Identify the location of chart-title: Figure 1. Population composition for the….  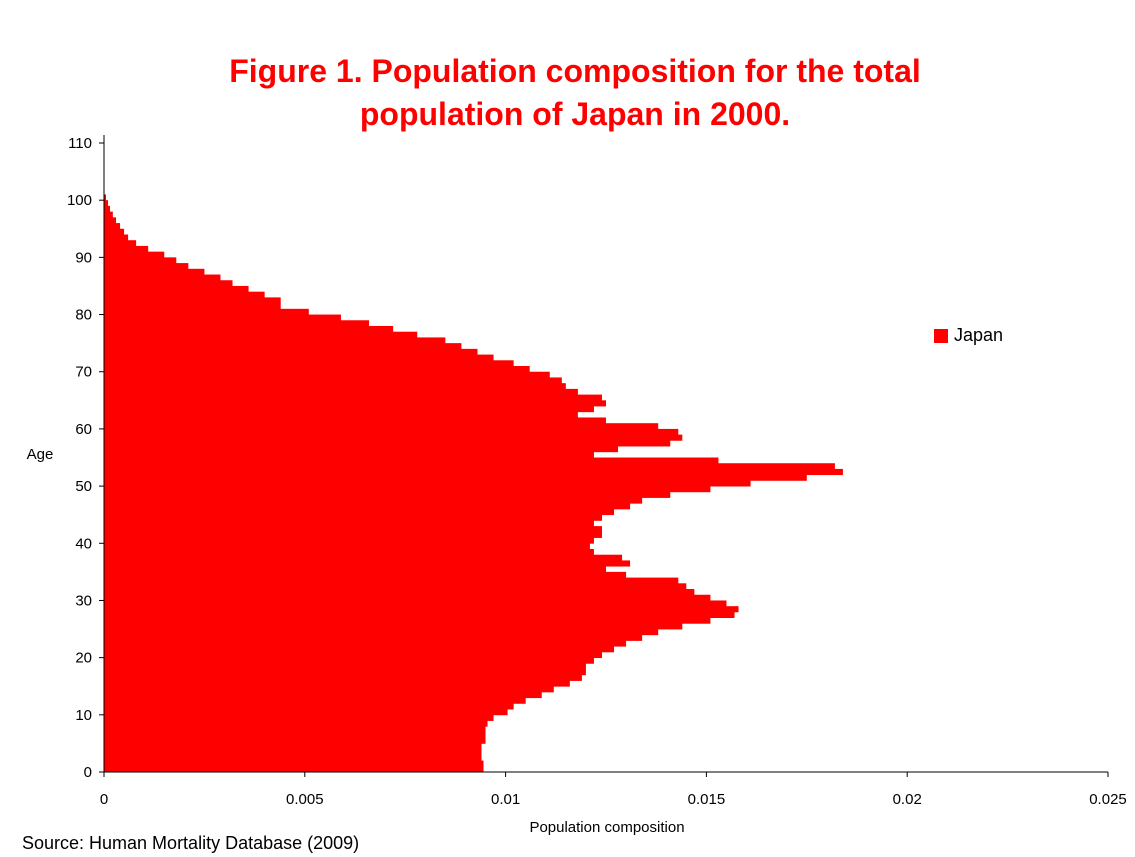
(567, 93).